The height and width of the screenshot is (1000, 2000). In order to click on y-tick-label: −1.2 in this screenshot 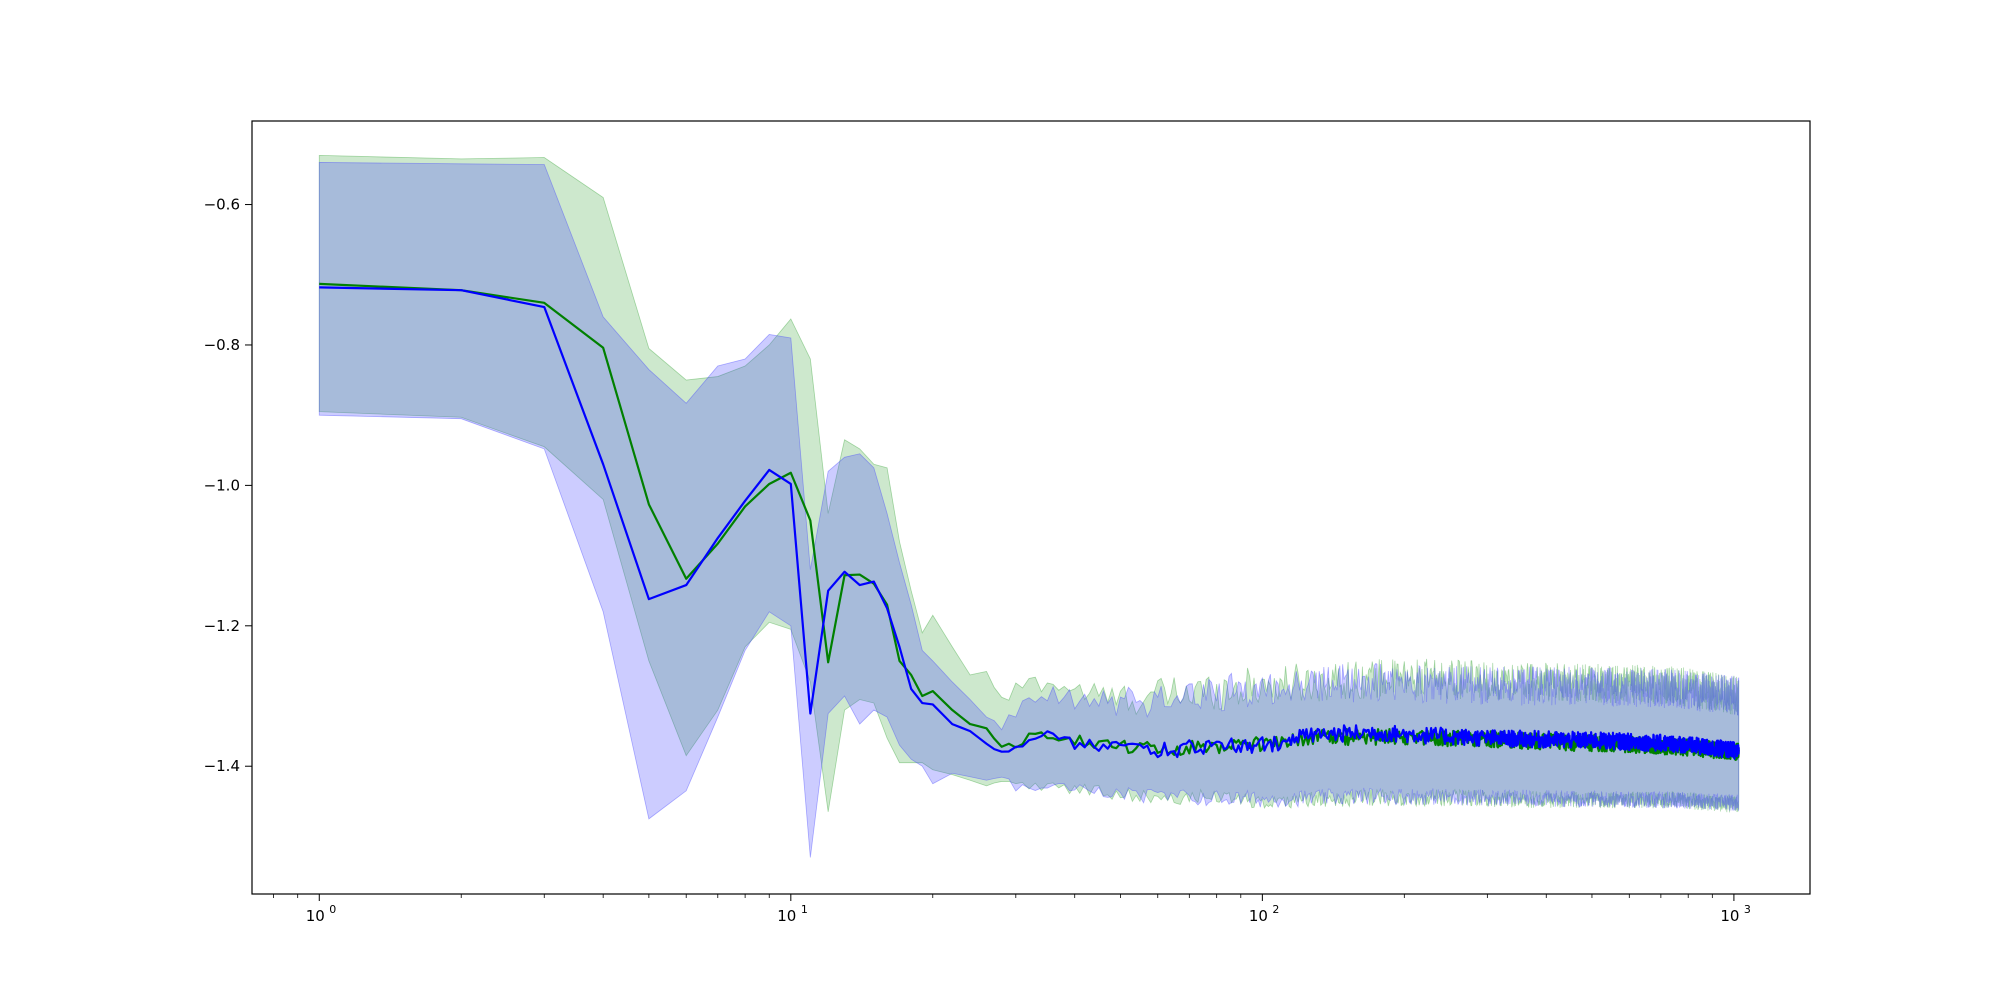, I will do `click(222, 626)`.